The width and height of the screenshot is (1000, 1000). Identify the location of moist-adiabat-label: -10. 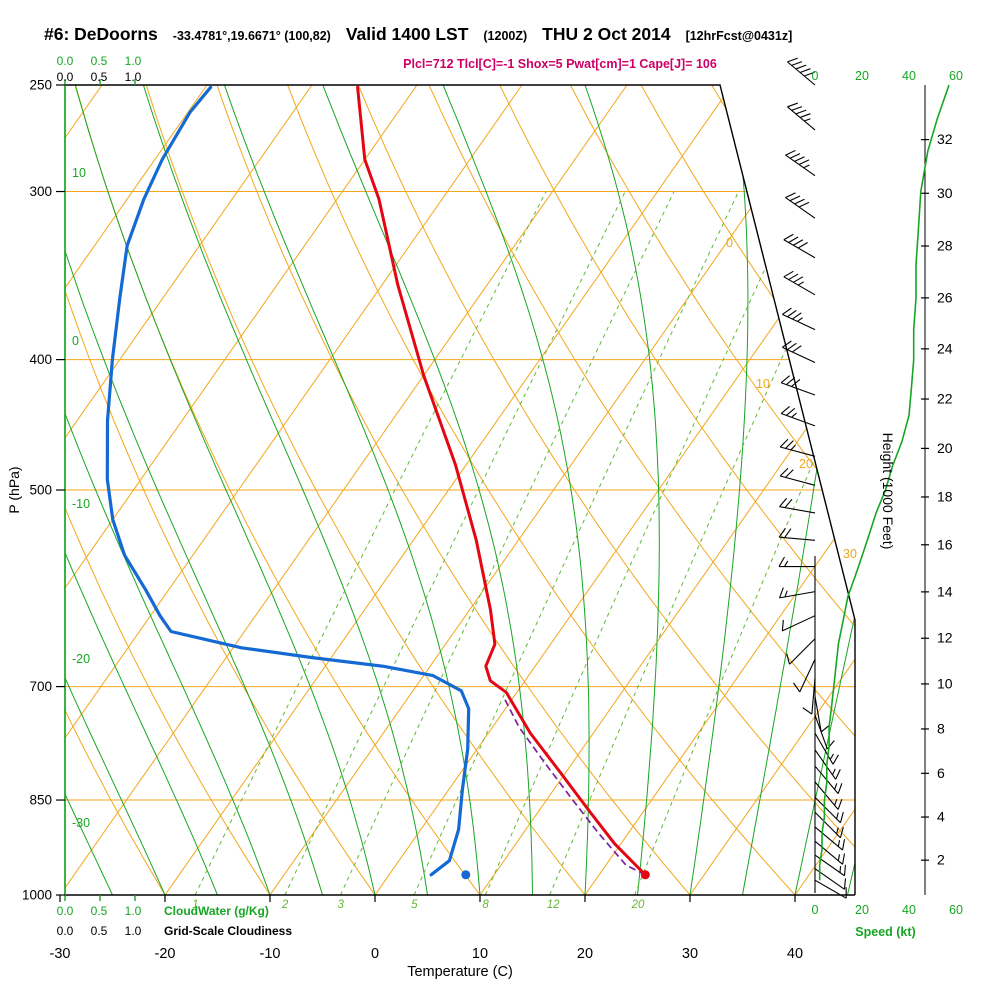
(81, 504).